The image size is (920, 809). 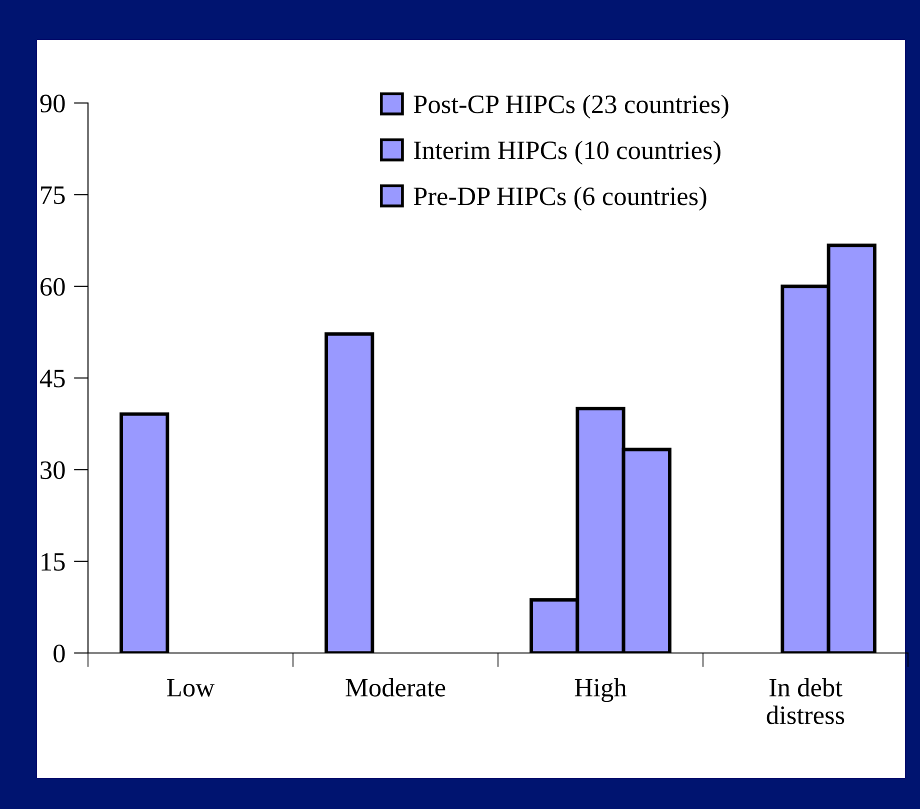 I want to click on y-tick-label: 60, so click(x=52, y=287).